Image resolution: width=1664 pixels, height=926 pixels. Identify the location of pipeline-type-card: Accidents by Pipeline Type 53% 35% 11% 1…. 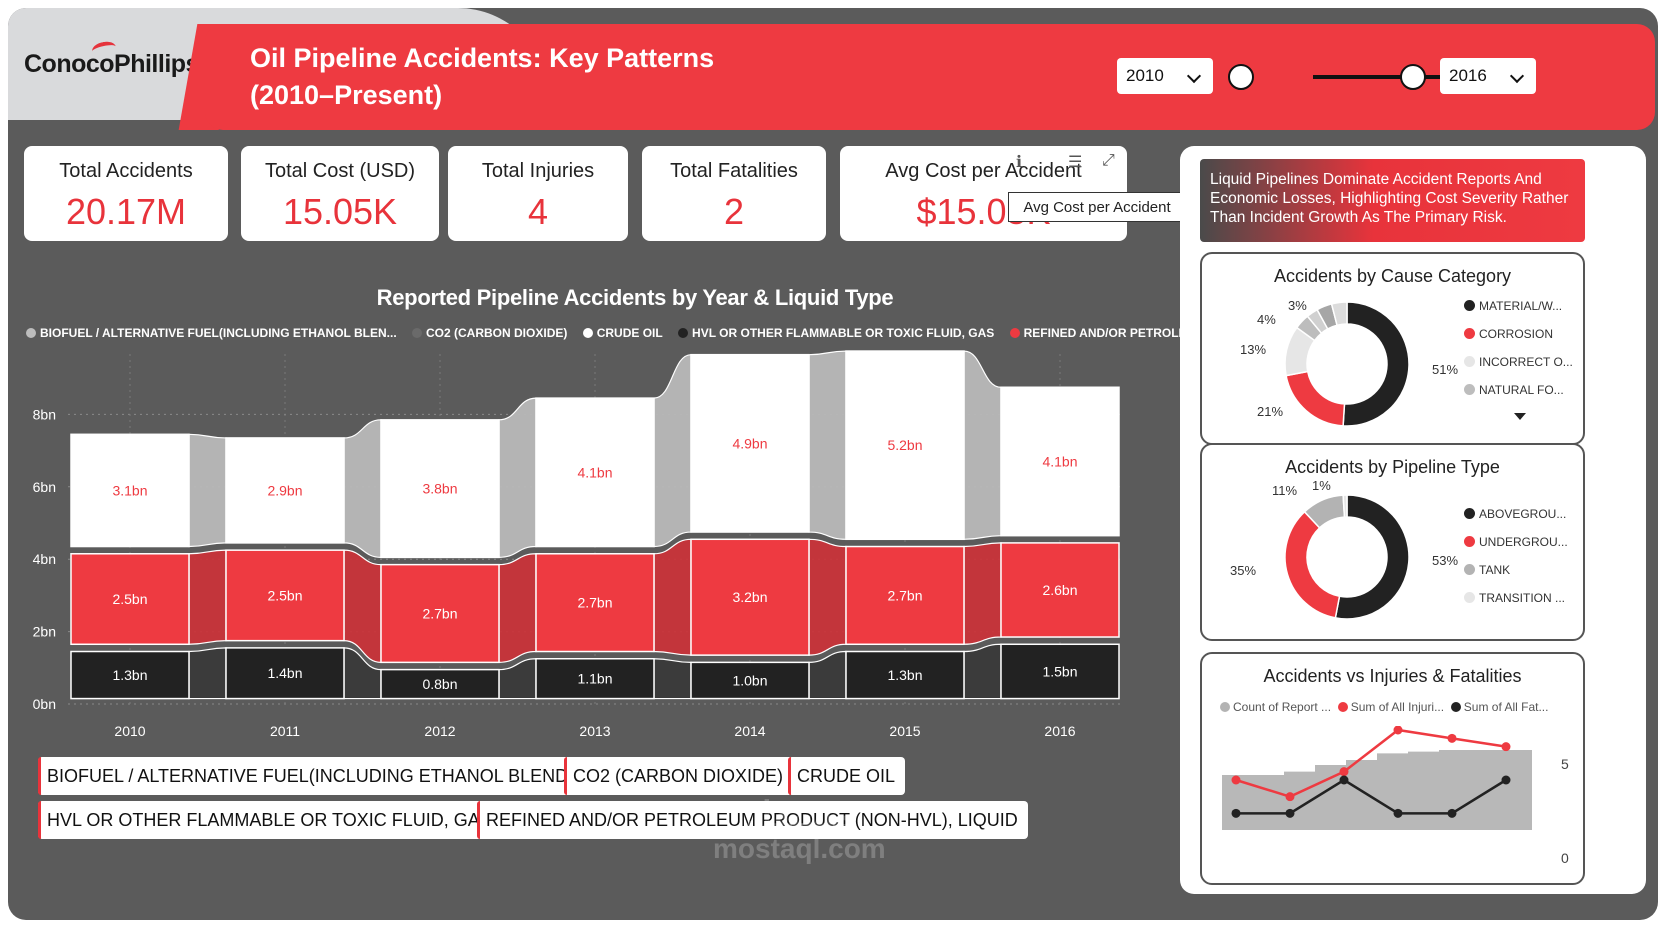
(1392, 542).